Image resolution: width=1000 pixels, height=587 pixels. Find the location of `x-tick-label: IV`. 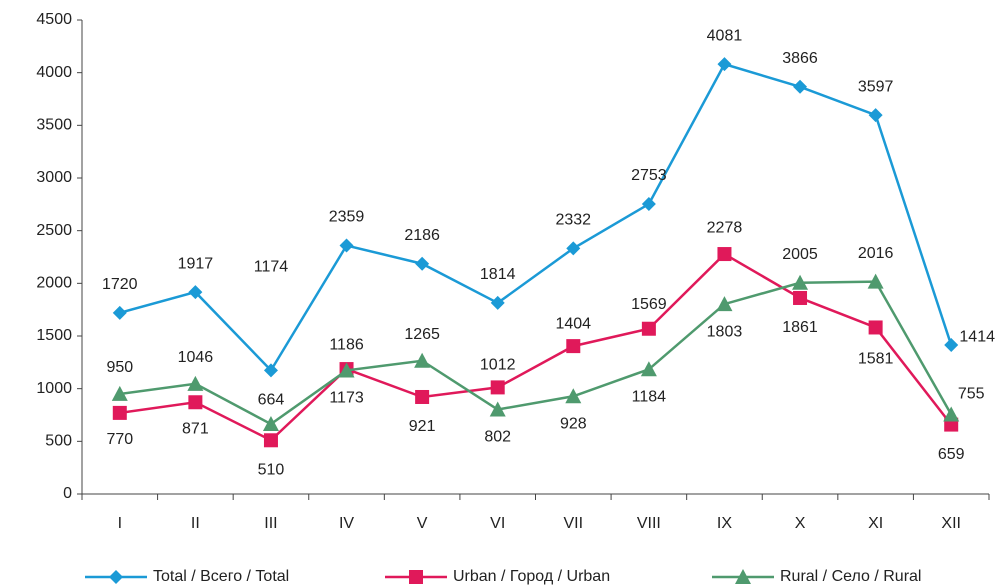

x-tick-label: IV is located at coordinates (346, 523).